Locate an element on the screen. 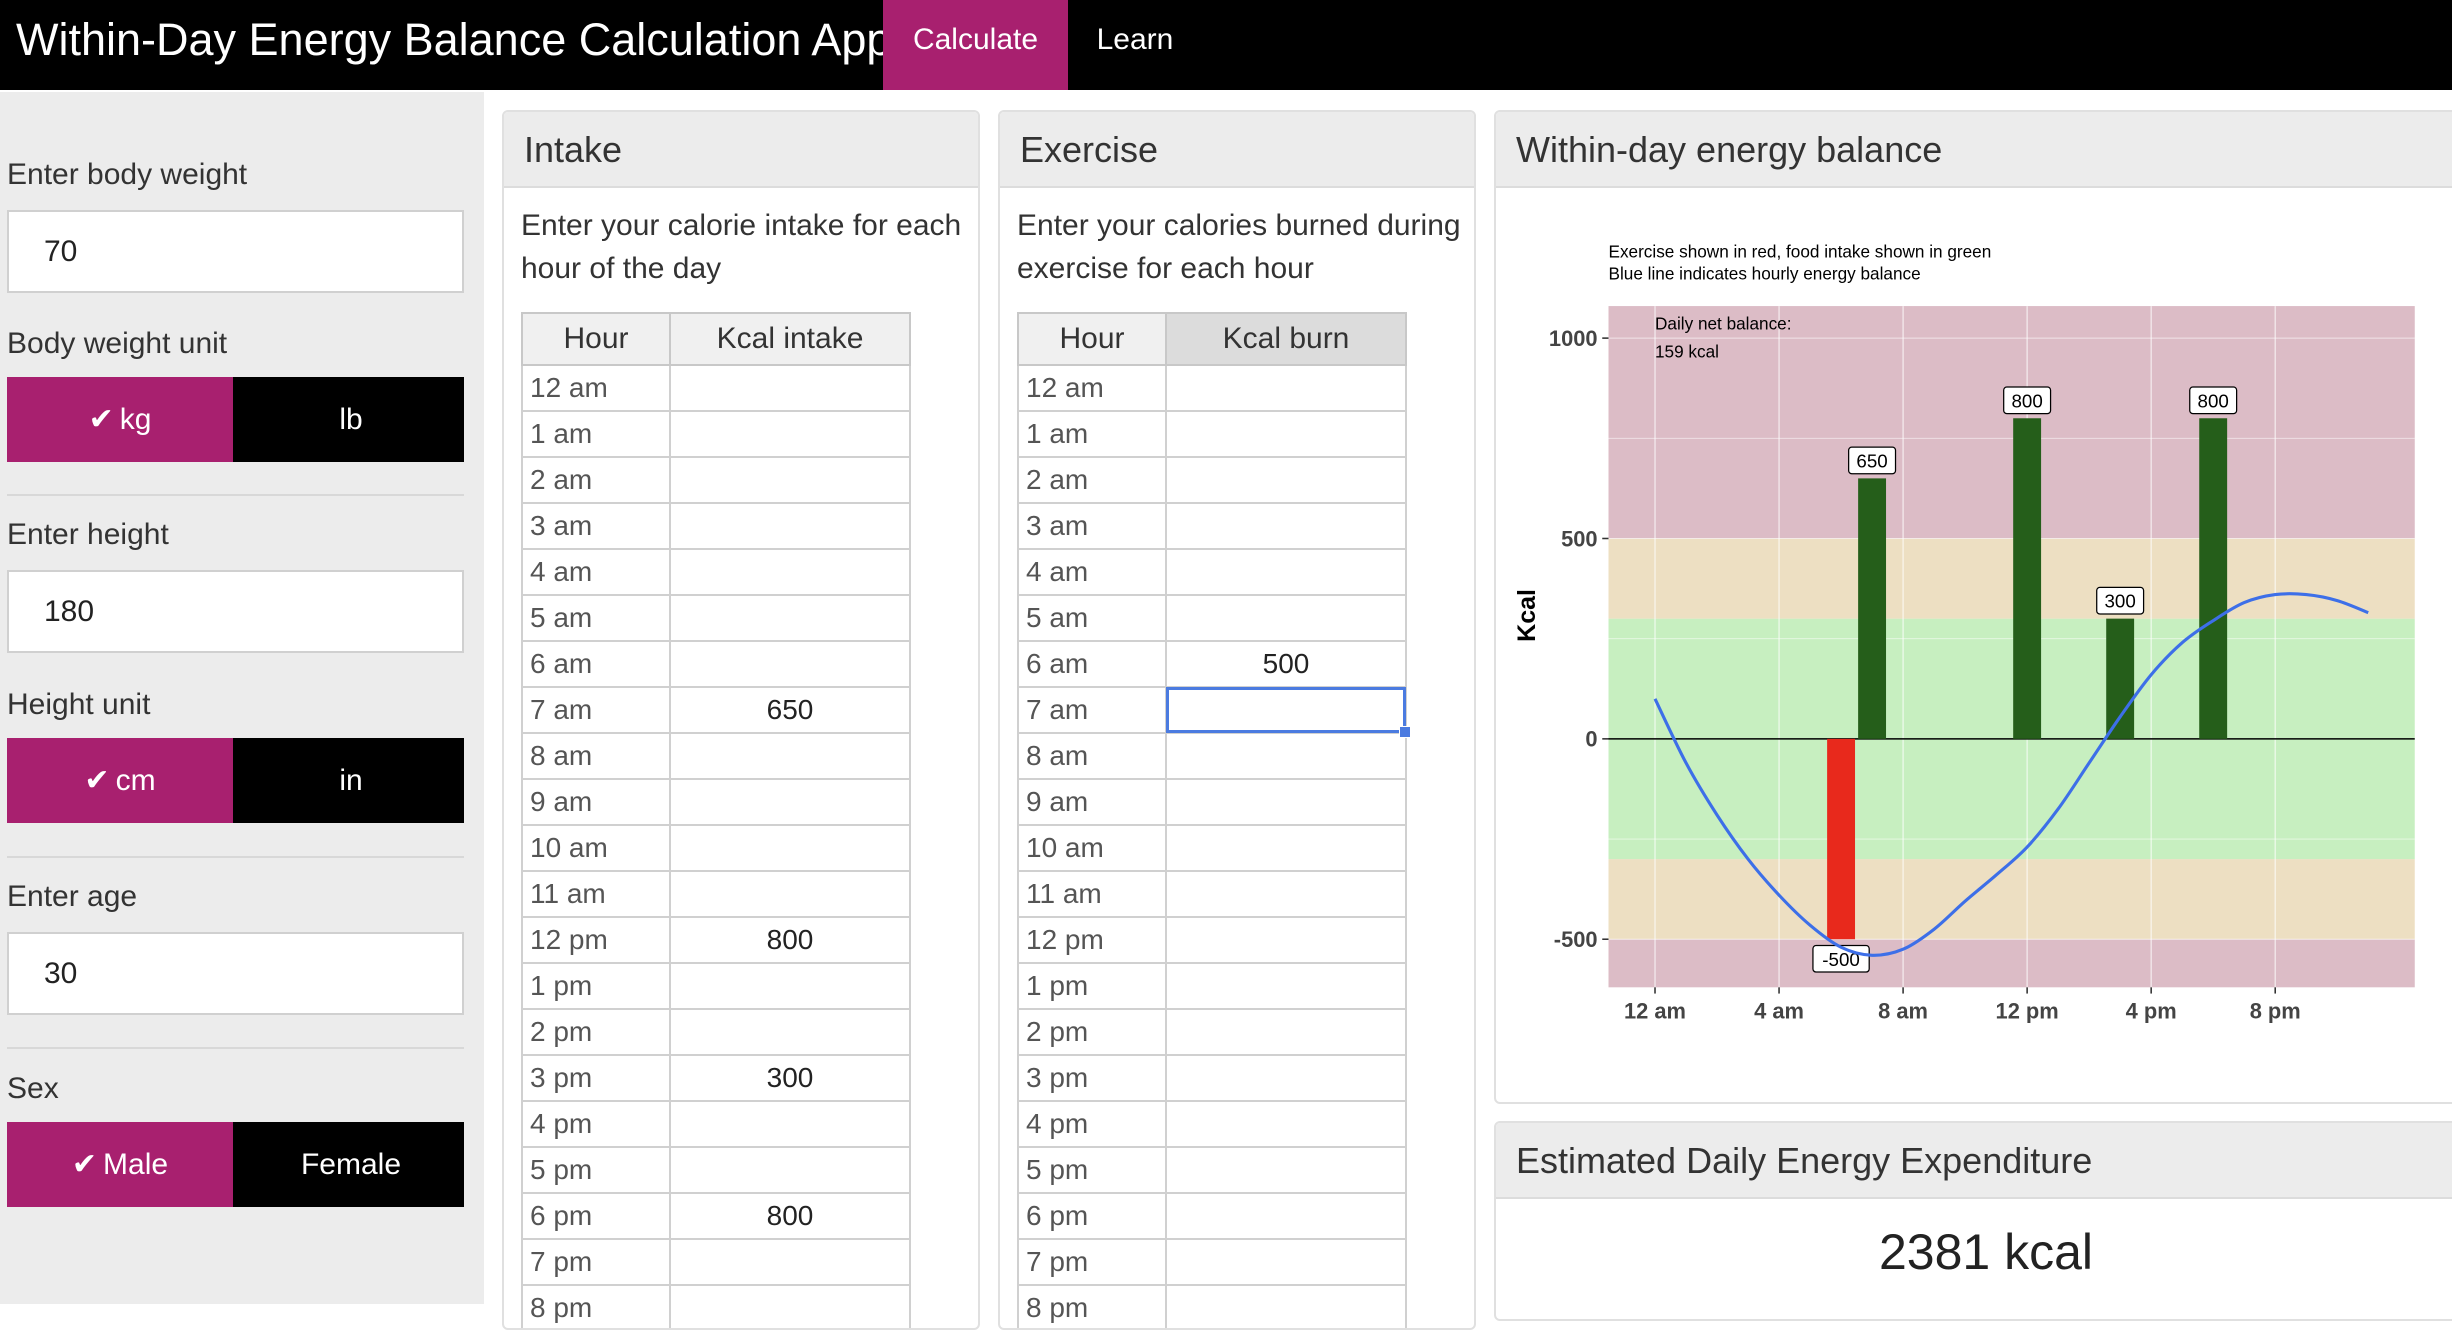 Image resolution: width=2452 pixels, height=1330 pixels. height-unit-label: Height unit is located at coordinates (79, 704).